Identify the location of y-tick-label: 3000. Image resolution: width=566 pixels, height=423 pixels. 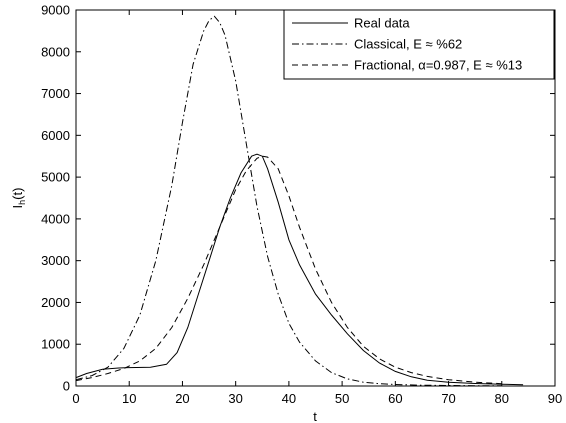
(55, 260).